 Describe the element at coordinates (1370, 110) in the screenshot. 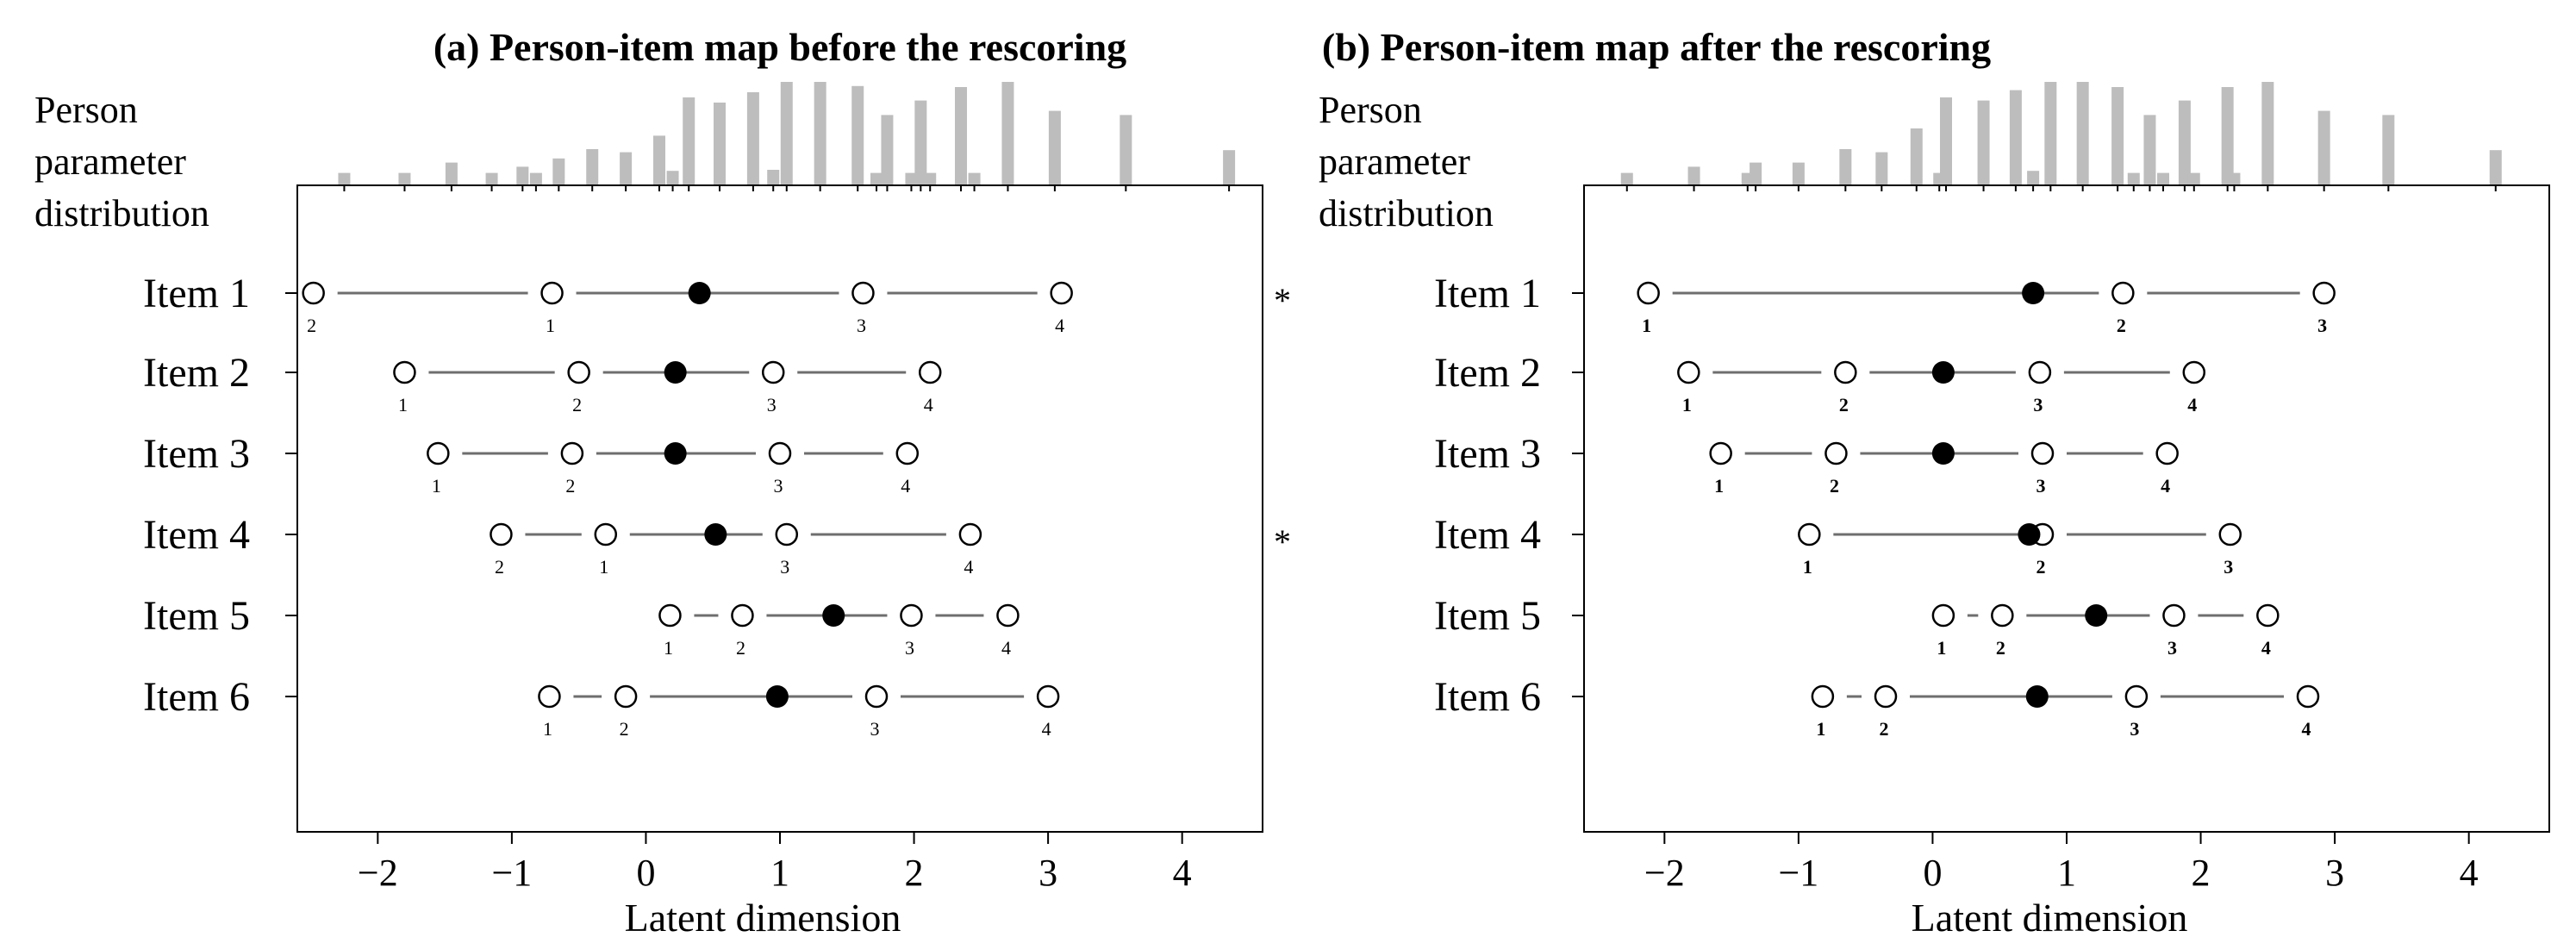

I see `person-distribution-label: Person` at that location.